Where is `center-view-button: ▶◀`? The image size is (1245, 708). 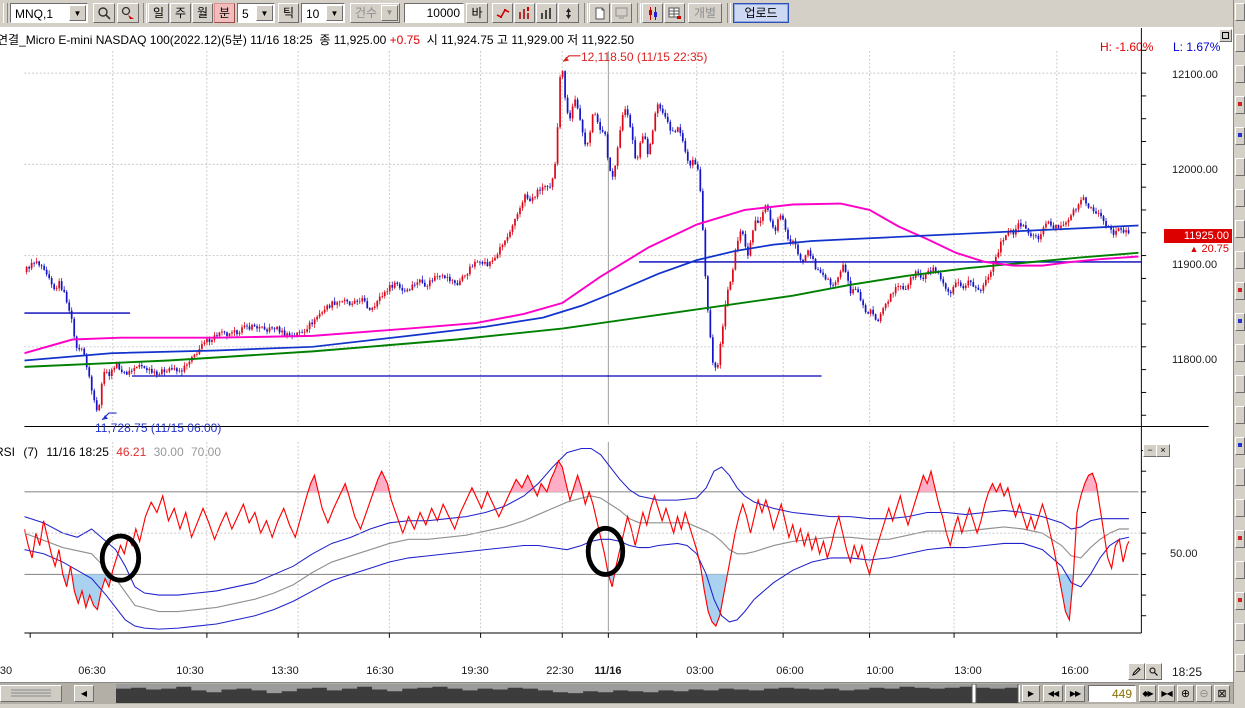
center-view-button: ▶◀ is located at coordinates (1166, 693).